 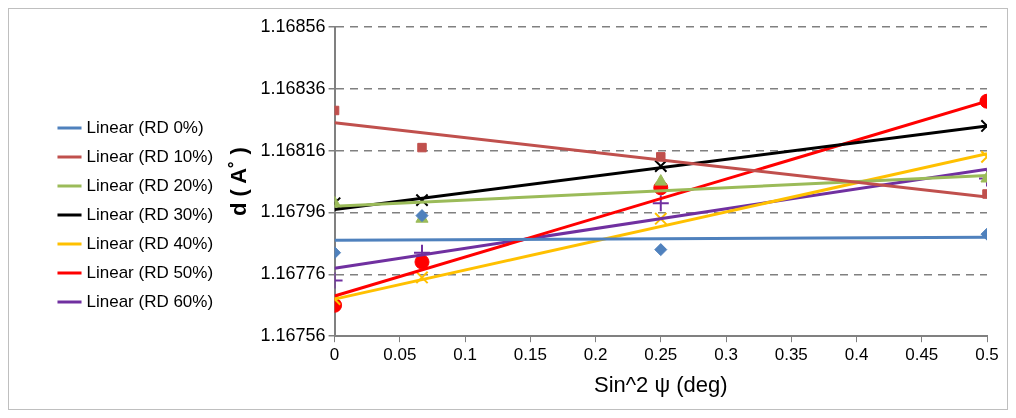 I want to click on legend-label: Linear (RD 0%), so click(x=145, y=127).